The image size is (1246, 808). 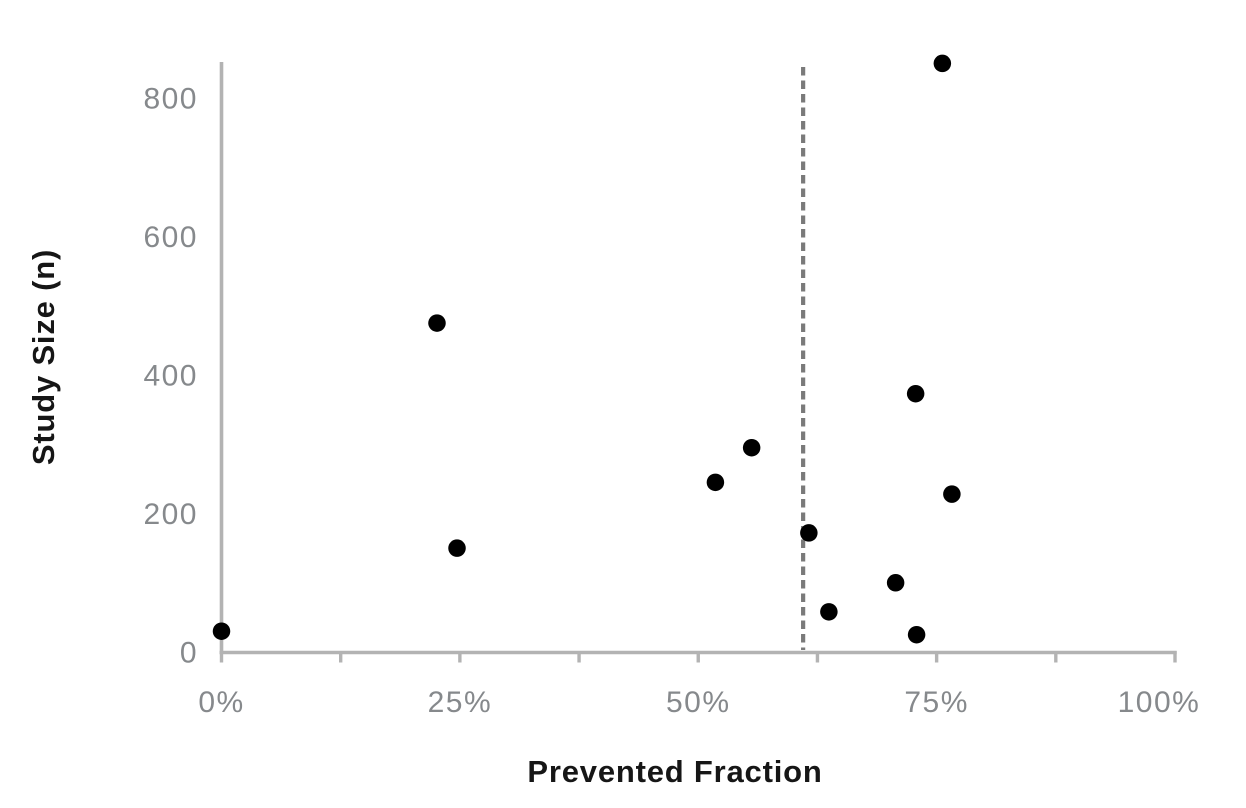 What do you see at coordinates (170, 237) in the screenshot?
I see `y-axis-tick-label: 600` at bounding box center [170, 237].